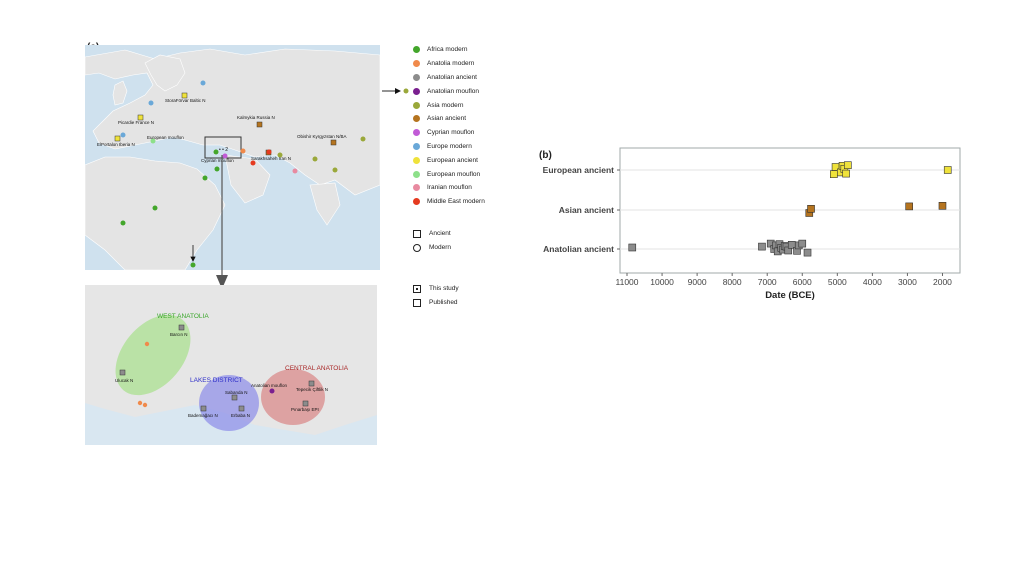  I want to click on x-tick-label: 10000, so click(662, 282).